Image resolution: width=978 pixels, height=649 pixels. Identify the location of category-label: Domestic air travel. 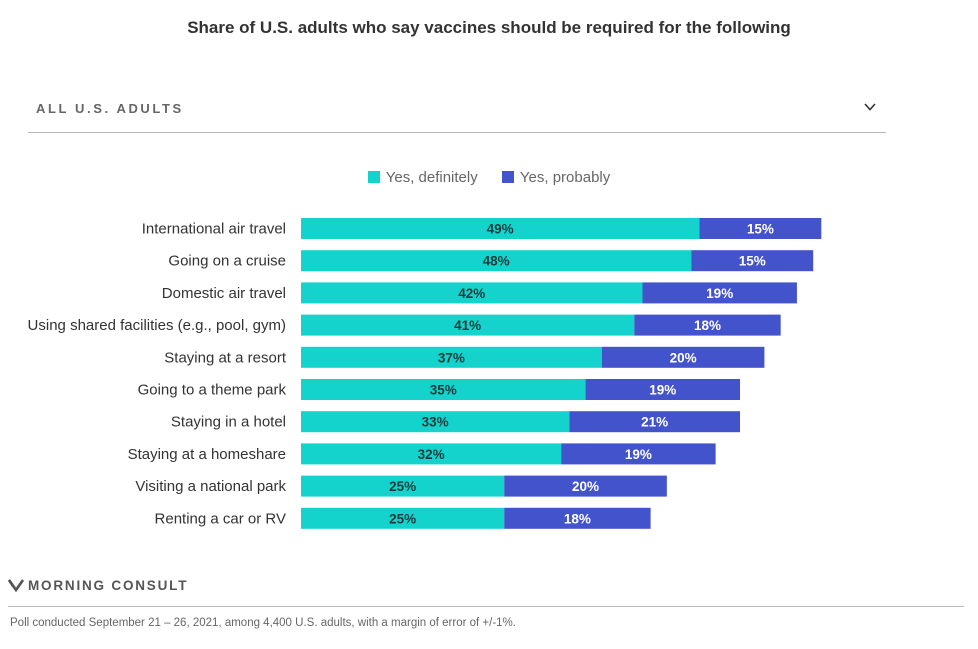
(224, 293).